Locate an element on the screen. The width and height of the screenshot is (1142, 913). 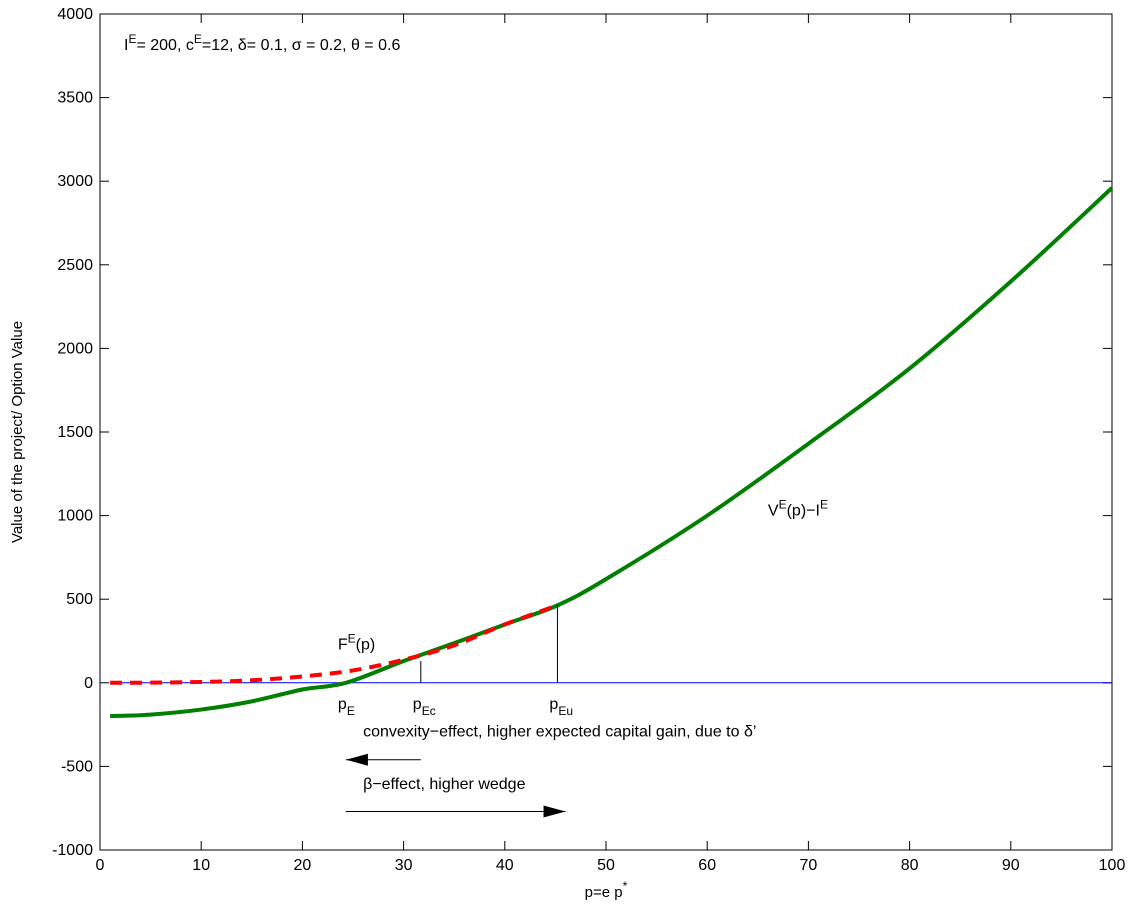
x-axis-label: p=e p*​ is located at coordinates (606, 890).